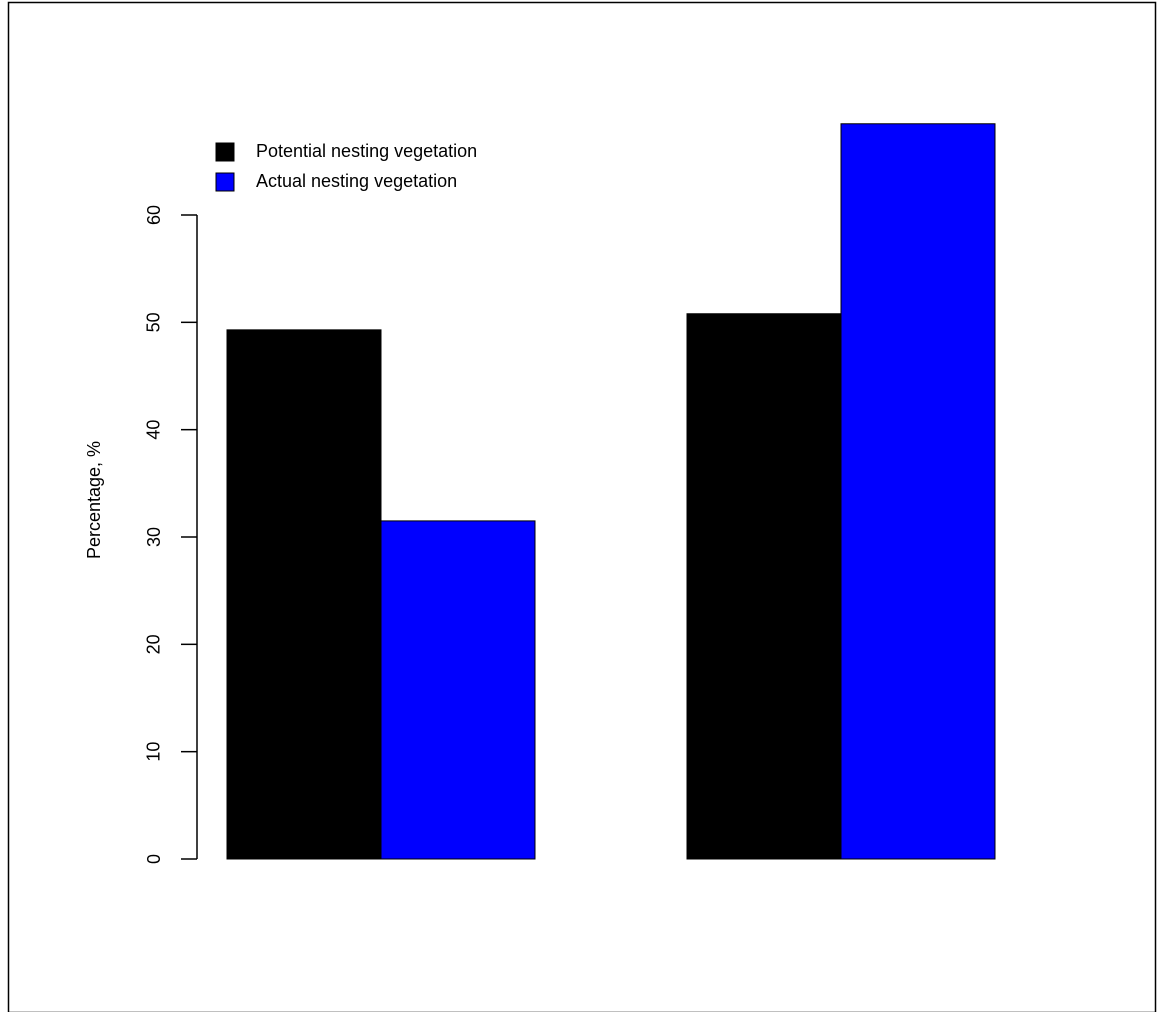 This screenshot has width=1157, height=1012. I want to click on y-axis-label: Percentage, %, so click(94, 500).